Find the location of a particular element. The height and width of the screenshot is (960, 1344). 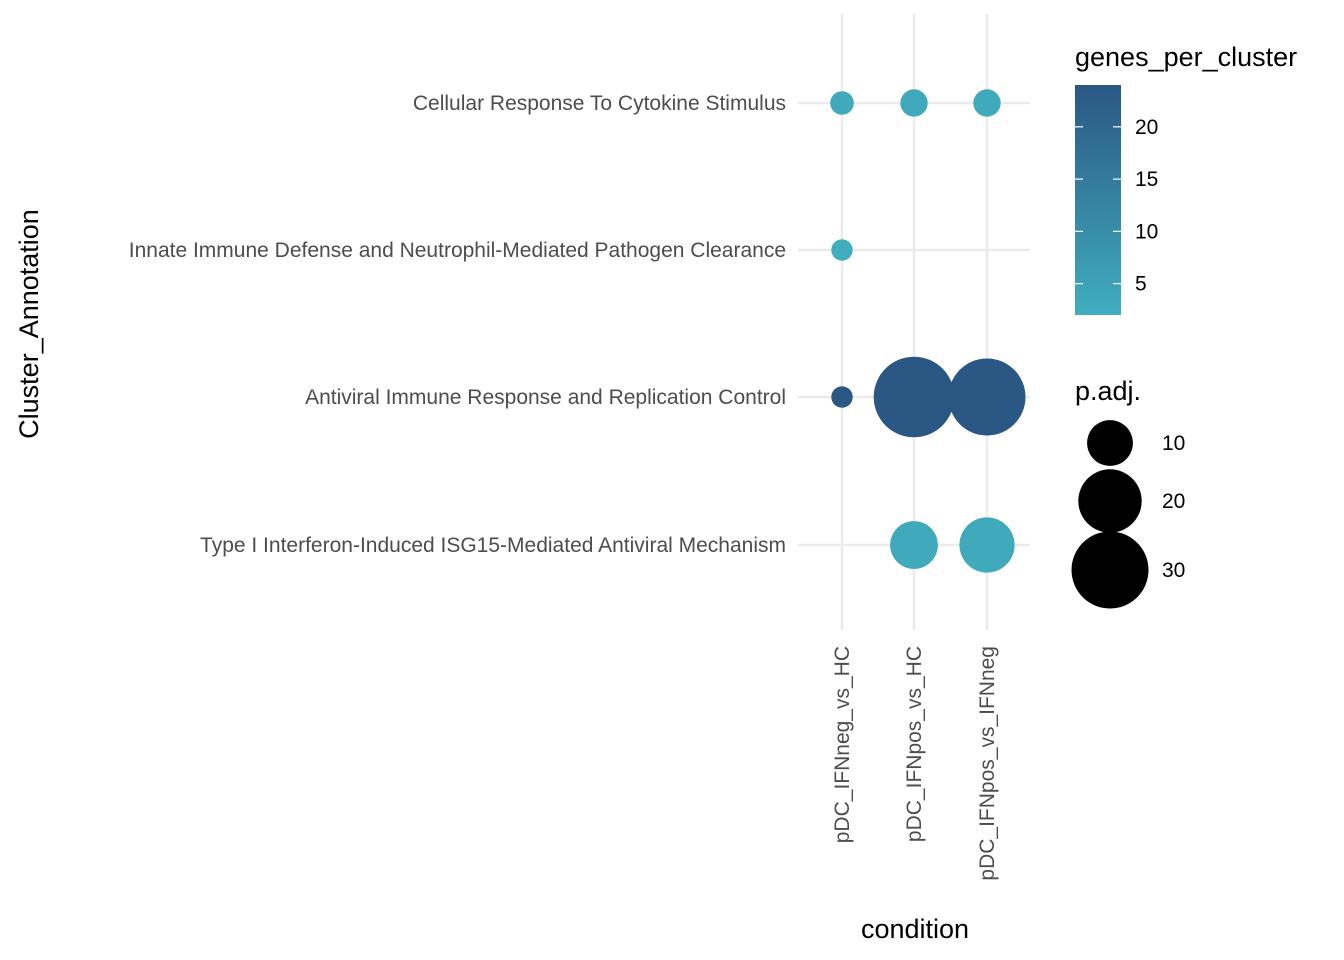

size-legend-keys: 10 20 30 is located at coordinates (1128, 514).